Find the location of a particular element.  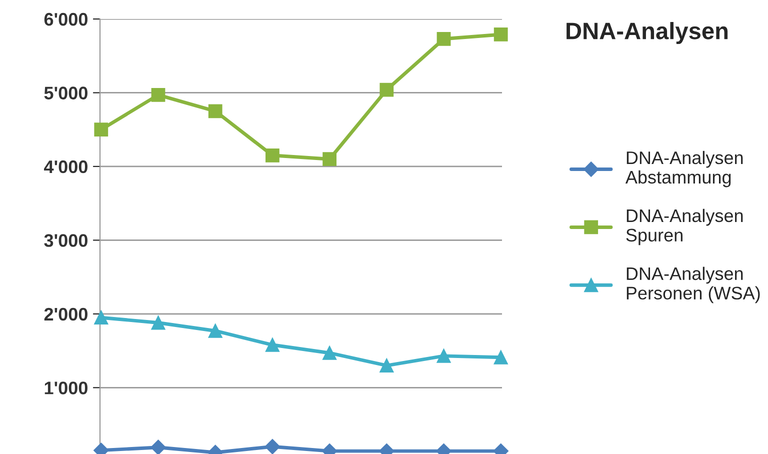

y-tick-label: 4'000 is located at coordinates (66, 167).